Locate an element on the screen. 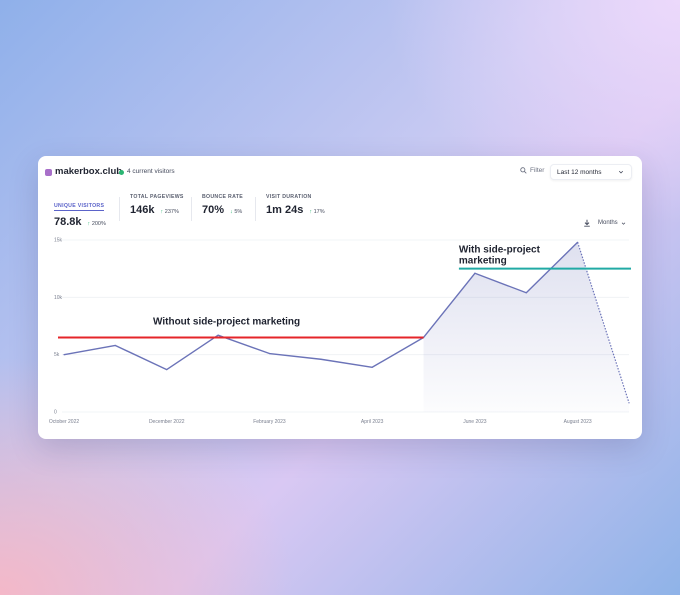  metric-change: ↓ 5% is located at coordinates (236, 212).